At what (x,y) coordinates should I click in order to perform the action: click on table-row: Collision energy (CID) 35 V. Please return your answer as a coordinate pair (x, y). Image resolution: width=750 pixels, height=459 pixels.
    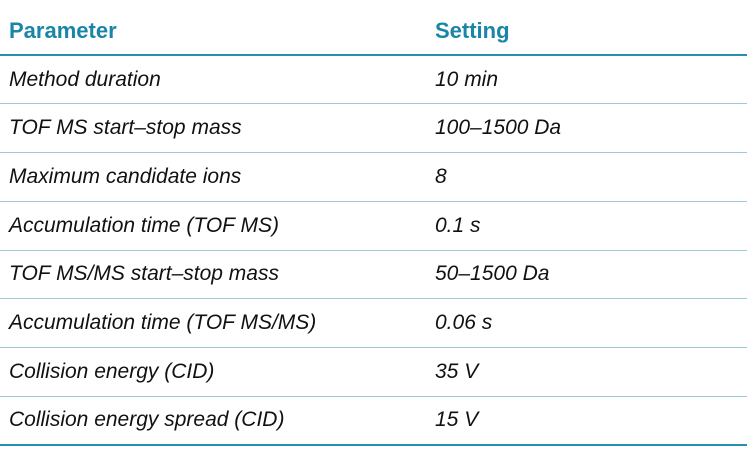
    Looking at the image, I should click on (373, 372).